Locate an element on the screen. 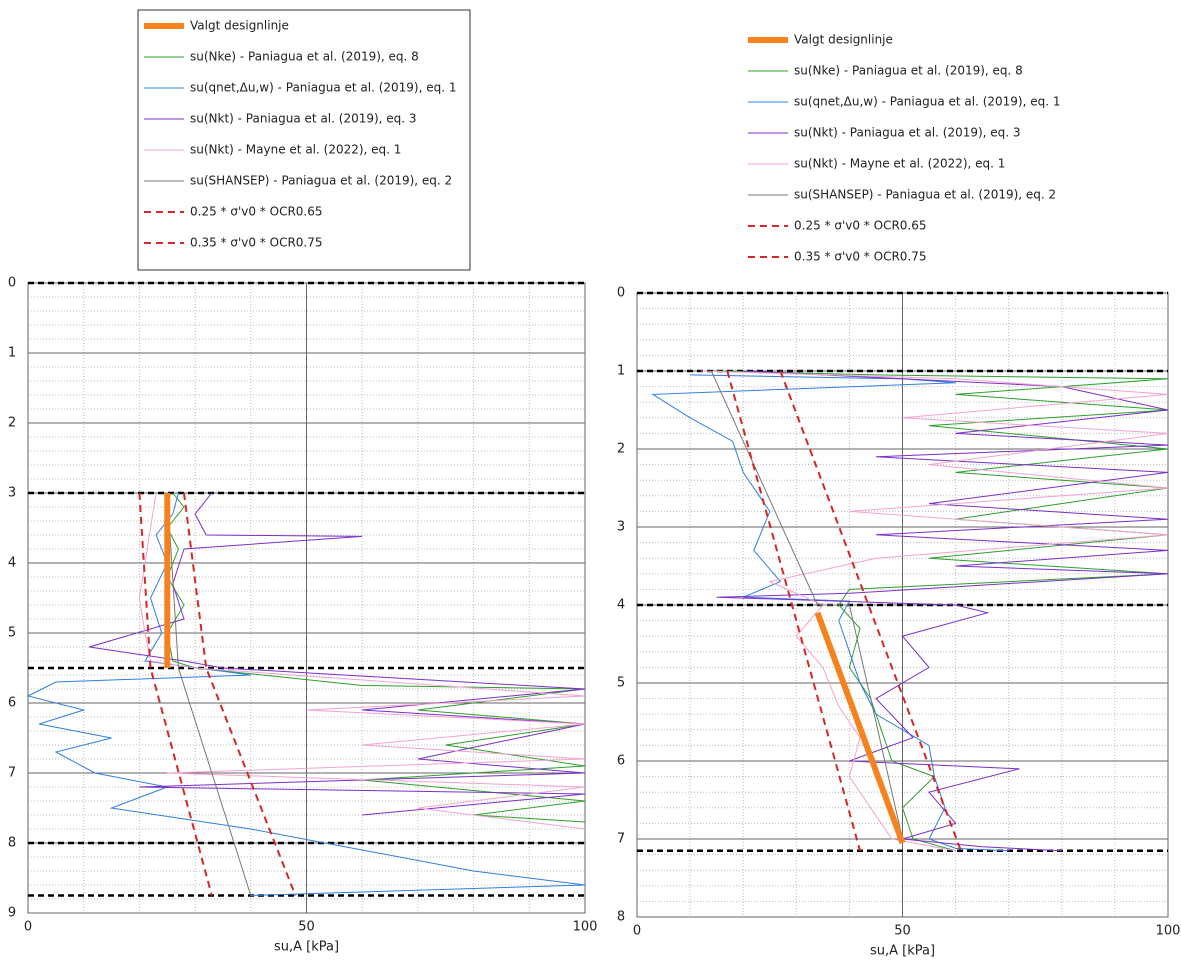 The width and height of the screenshot is (1181, 972). y-tick-label: 9 is located at coordinates (12, 913).